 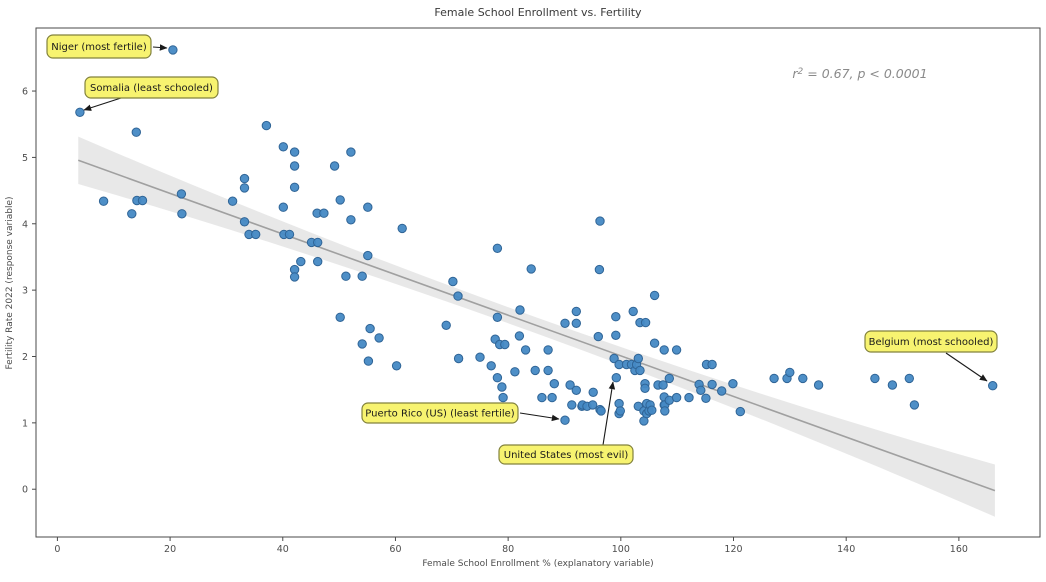 I want to click on r-symbol: r, so click(x=795, y=73).